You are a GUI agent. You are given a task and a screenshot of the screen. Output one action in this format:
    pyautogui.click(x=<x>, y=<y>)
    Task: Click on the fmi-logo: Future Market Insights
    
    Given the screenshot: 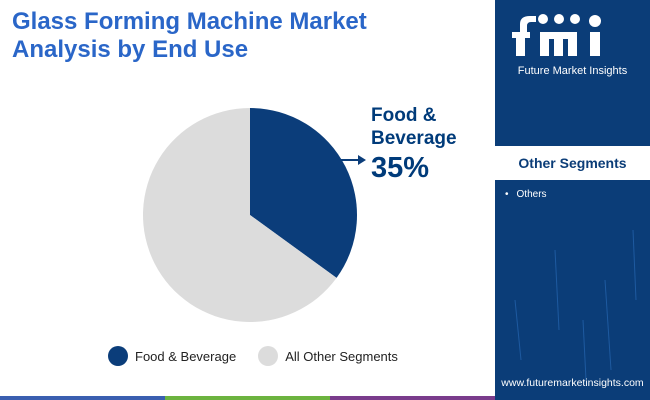 What is the action you would take?
    pyautogui.click(x=572, y=43)
    